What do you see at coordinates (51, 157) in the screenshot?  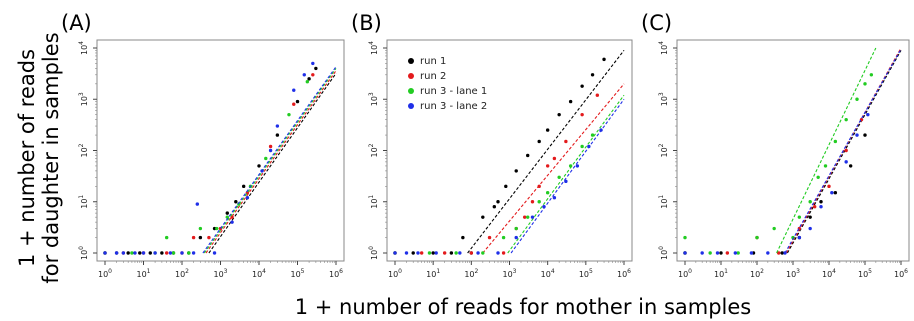 I see `y-axis-label-line-2: for daughter in samples` at bounding box center [51, 157].